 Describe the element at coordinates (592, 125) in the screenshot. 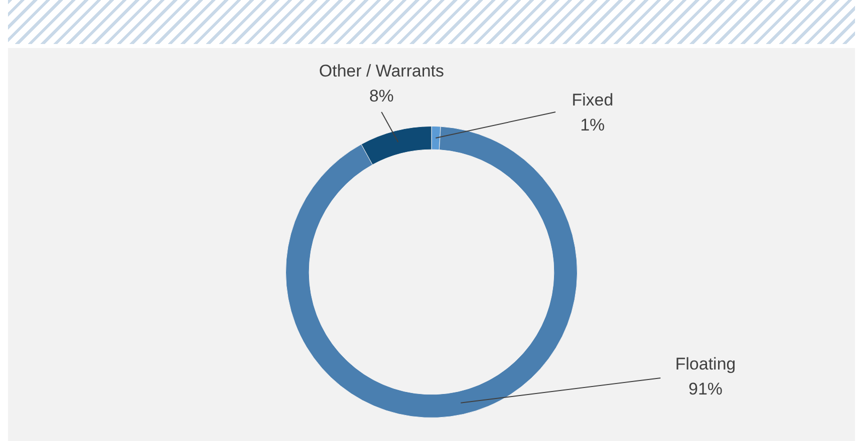

I see `data-label: 1%` at that location.